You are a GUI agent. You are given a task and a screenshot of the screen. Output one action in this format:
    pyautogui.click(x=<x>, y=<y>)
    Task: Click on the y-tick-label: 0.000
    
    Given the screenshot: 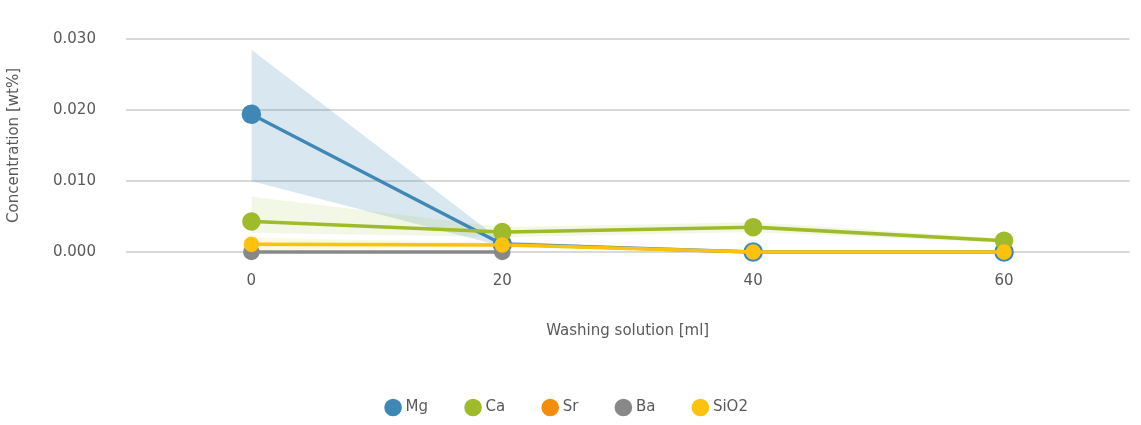 What is the action you would take?
    pyautogui.click(x=74, y=250)
    